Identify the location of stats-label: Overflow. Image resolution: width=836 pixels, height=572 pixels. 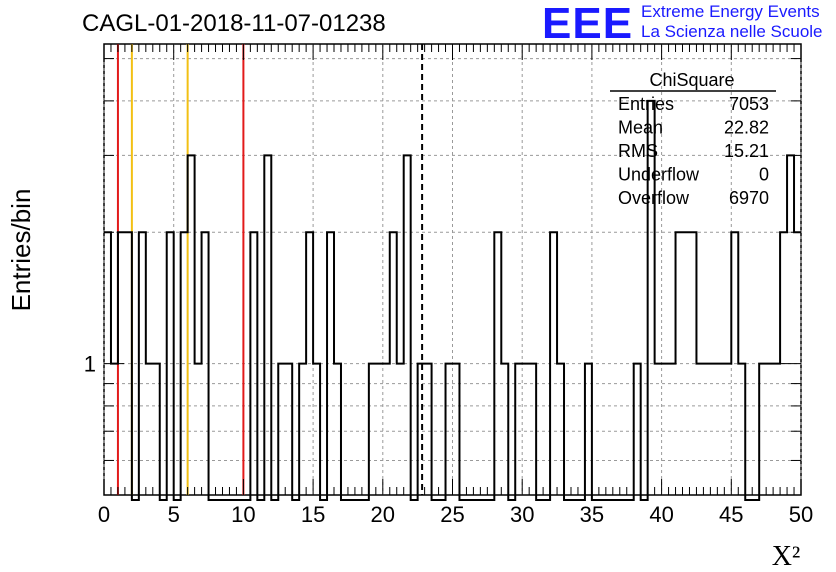
(654, 198).